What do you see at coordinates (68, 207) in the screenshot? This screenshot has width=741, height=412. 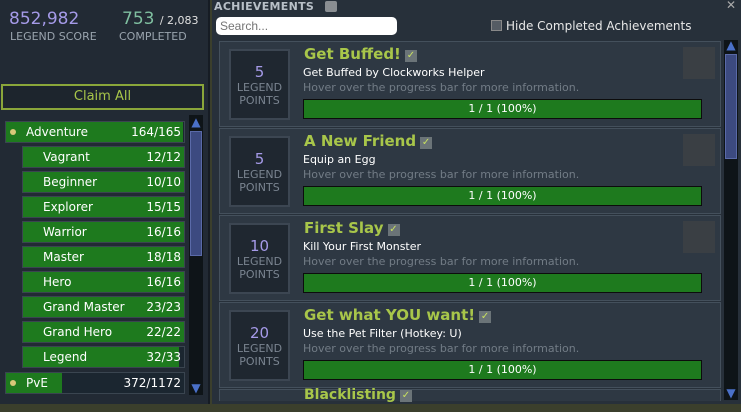 I see `category-label: Explorer` at bounding box center [68, 207].